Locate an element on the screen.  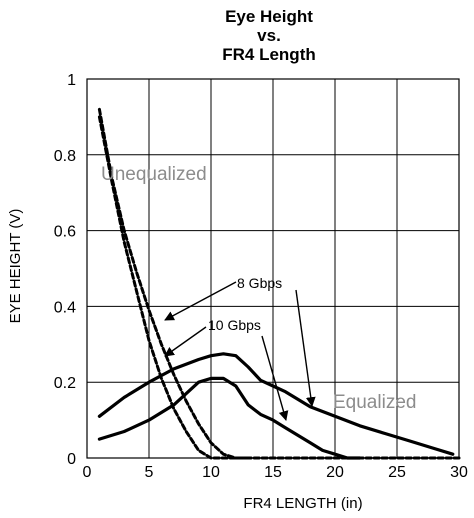
x-tick-label: 5 is located at coordinates (149, 472).